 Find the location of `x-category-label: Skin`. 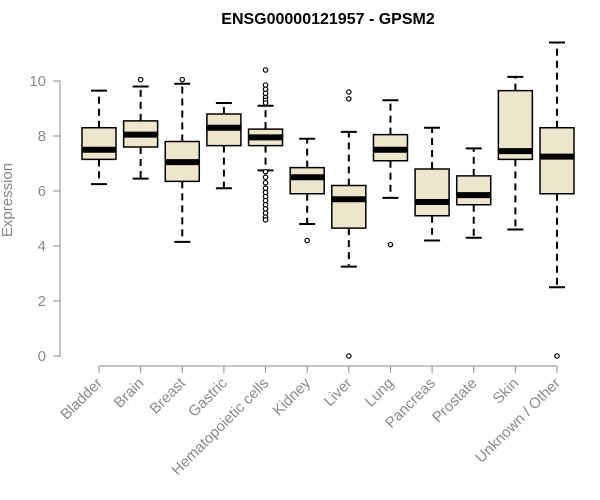

x-category-label: Skin is located at coordinates (506, 391).